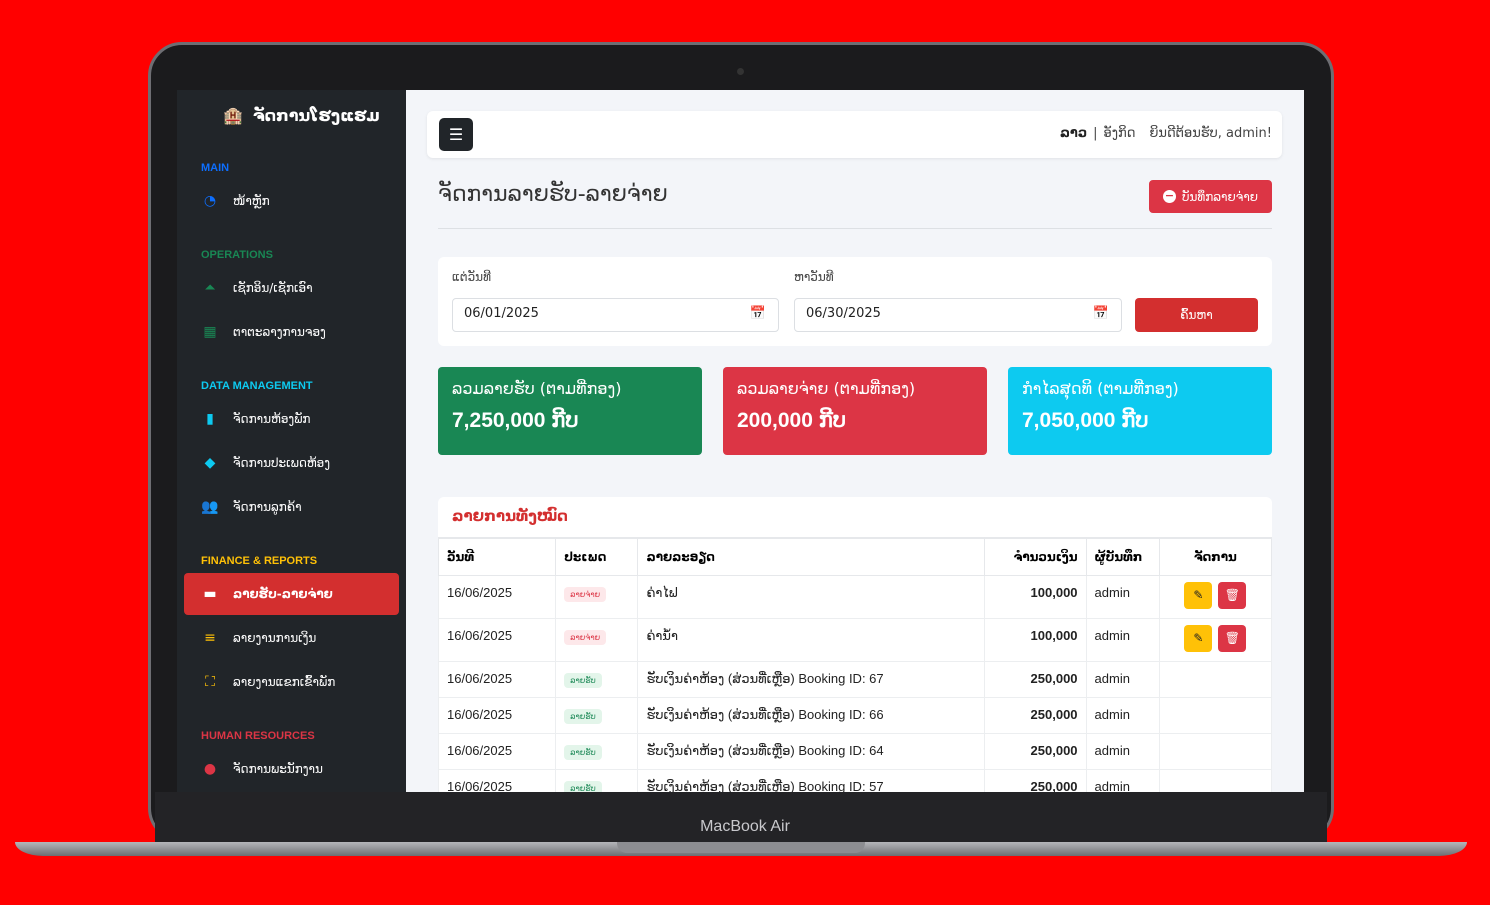 The image size is (1490, 905). I want to click on column-header: ຈັດການ, so click(1215, 556).